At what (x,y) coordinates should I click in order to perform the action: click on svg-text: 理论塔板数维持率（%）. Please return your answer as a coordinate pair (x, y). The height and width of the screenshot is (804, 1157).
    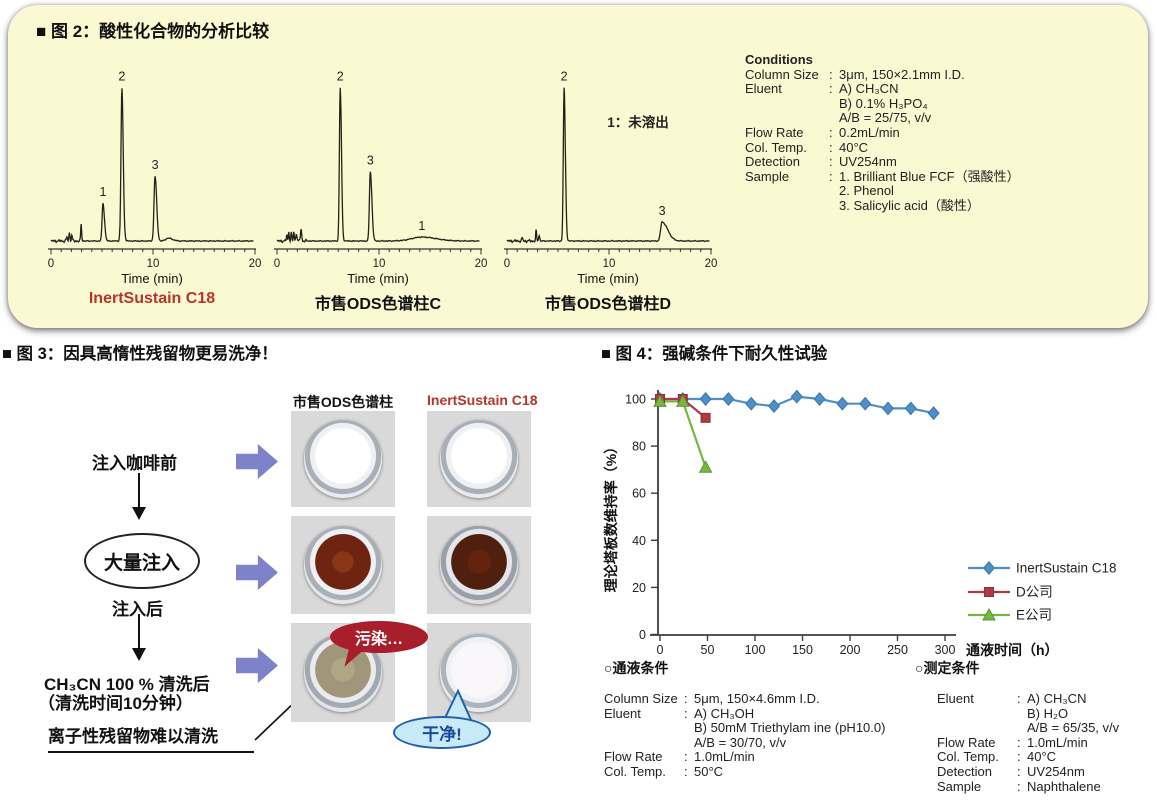
    Looking at the image, I should click on (611, 516).